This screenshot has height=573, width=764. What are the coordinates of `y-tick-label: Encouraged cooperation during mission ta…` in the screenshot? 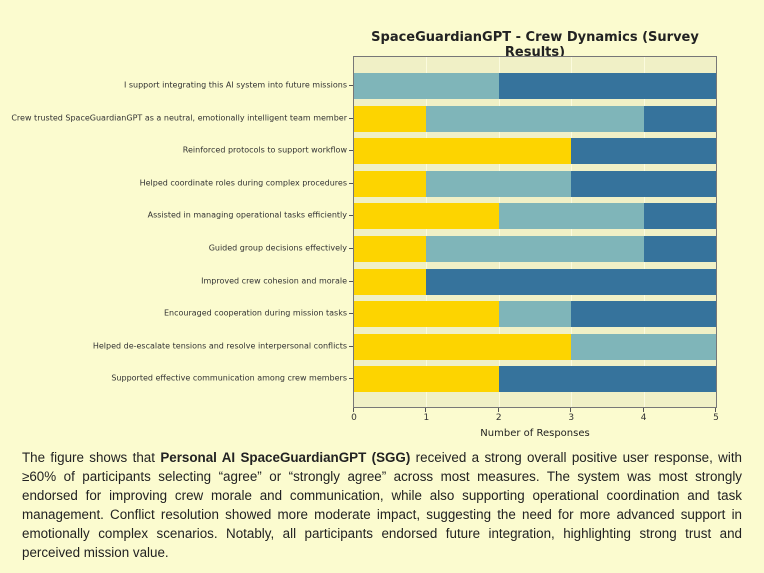 It's located at (255, 313).